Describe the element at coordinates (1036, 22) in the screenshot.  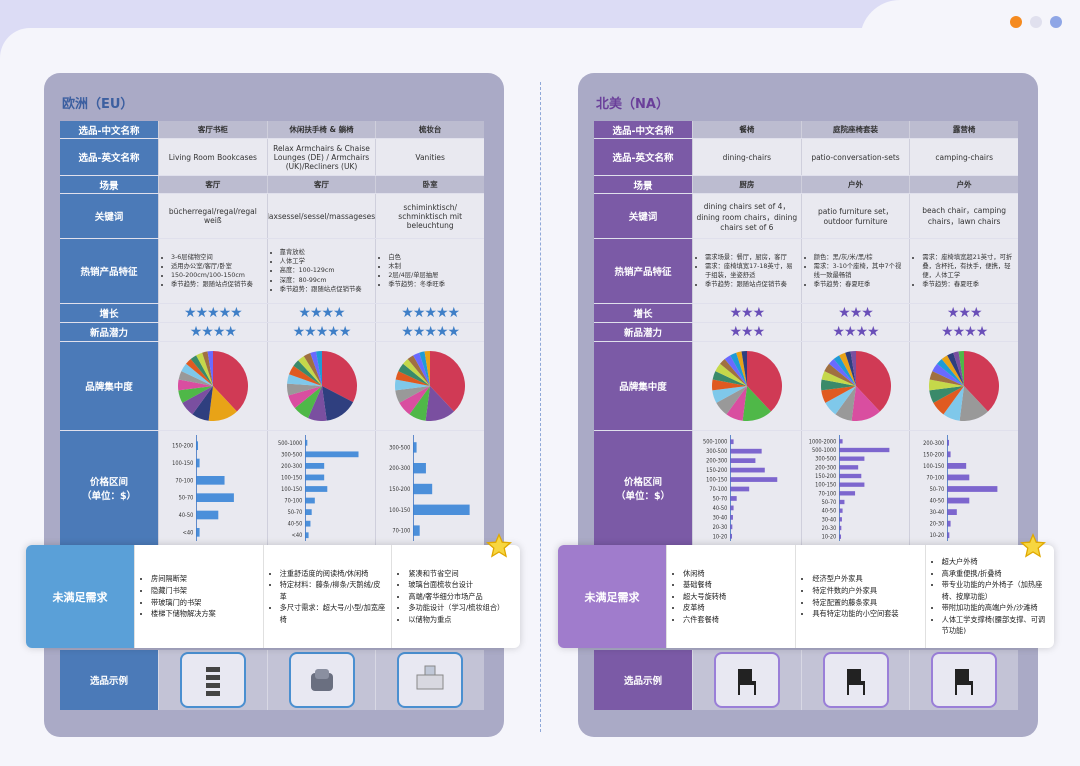
I see `window-dot-grey` at that location.